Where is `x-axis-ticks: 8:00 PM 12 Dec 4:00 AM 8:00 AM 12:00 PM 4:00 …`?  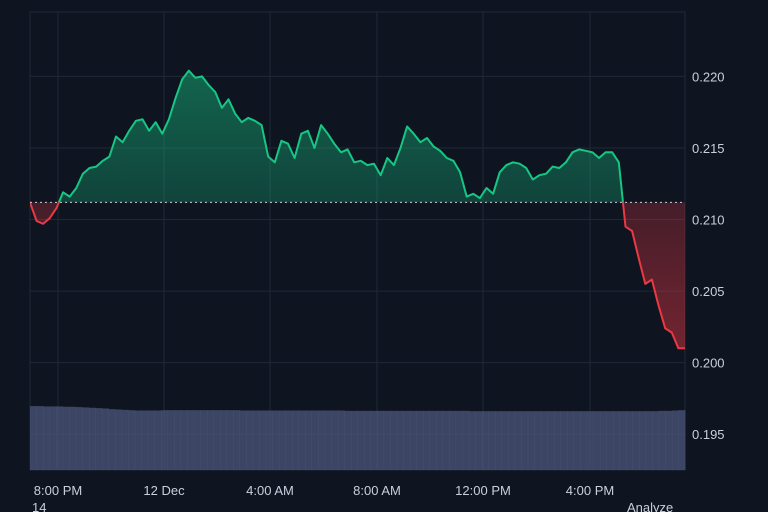 x-axis-ticks: 8:00 PM 12 Dec 4:00 AM 8:00 AM 12:00 PM 4:00 … is located at coordinates (324, 490).